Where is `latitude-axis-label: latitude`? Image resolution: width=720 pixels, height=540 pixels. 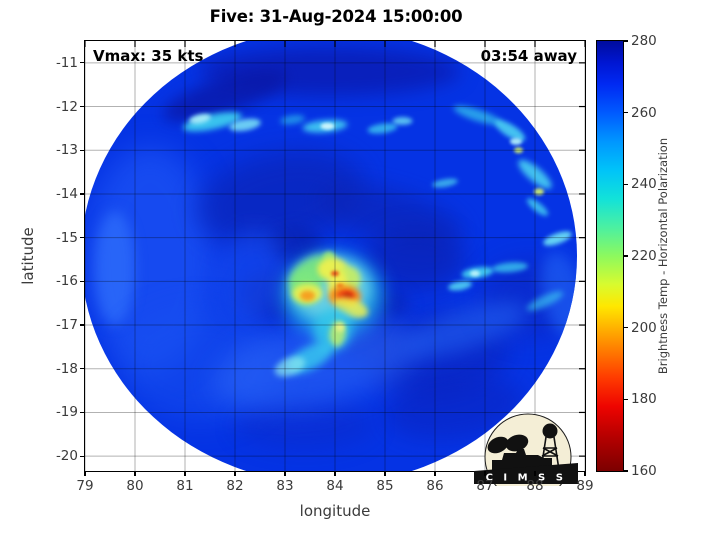 latitude-axis-label: latitude is located at coordinates (28, 256).